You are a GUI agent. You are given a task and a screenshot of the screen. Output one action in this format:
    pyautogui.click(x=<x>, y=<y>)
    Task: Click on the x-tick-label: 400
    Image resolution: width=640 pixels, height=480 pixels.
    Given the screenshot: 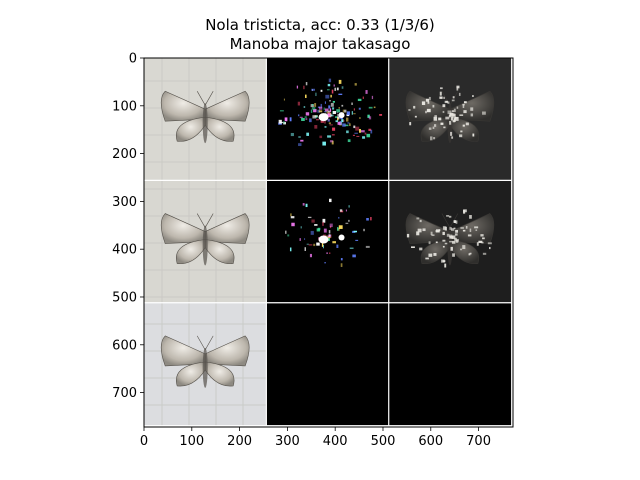 What is the action you would take?
    pyautogui.click(x=335, y=441)
    